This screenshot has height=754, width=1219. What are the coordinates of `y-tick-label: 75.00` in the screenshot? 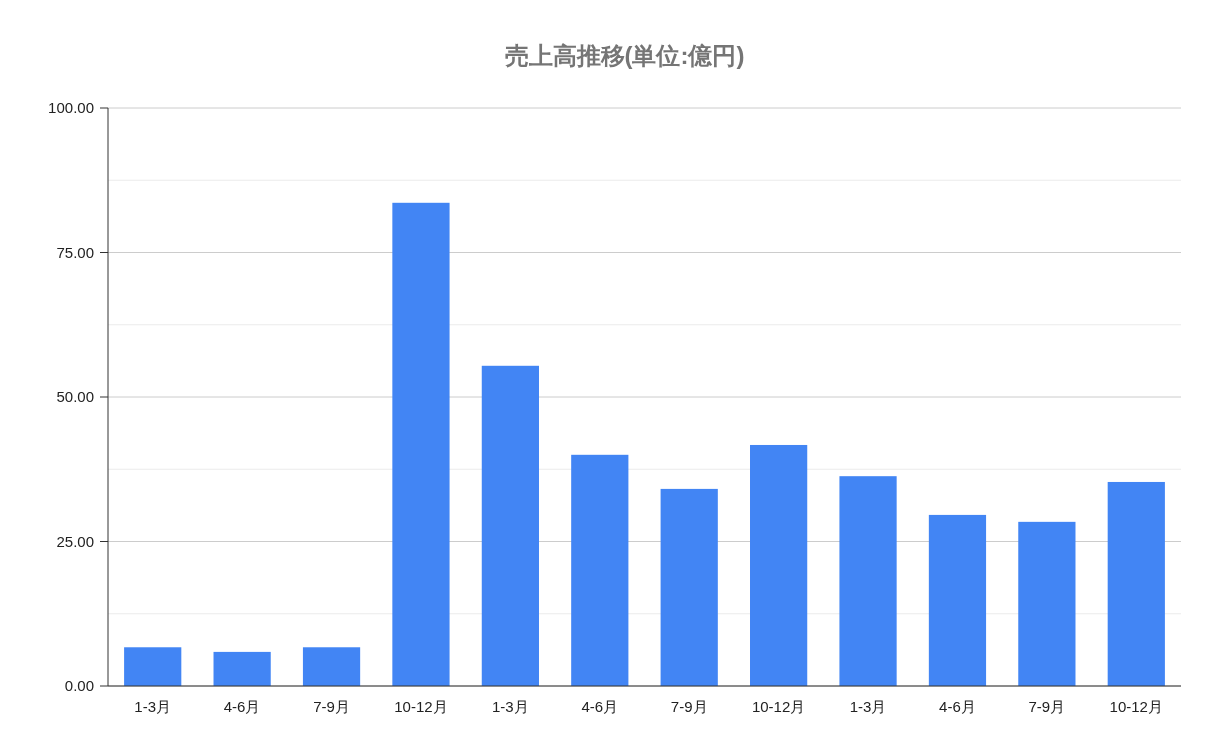 It's located at (75, 252).